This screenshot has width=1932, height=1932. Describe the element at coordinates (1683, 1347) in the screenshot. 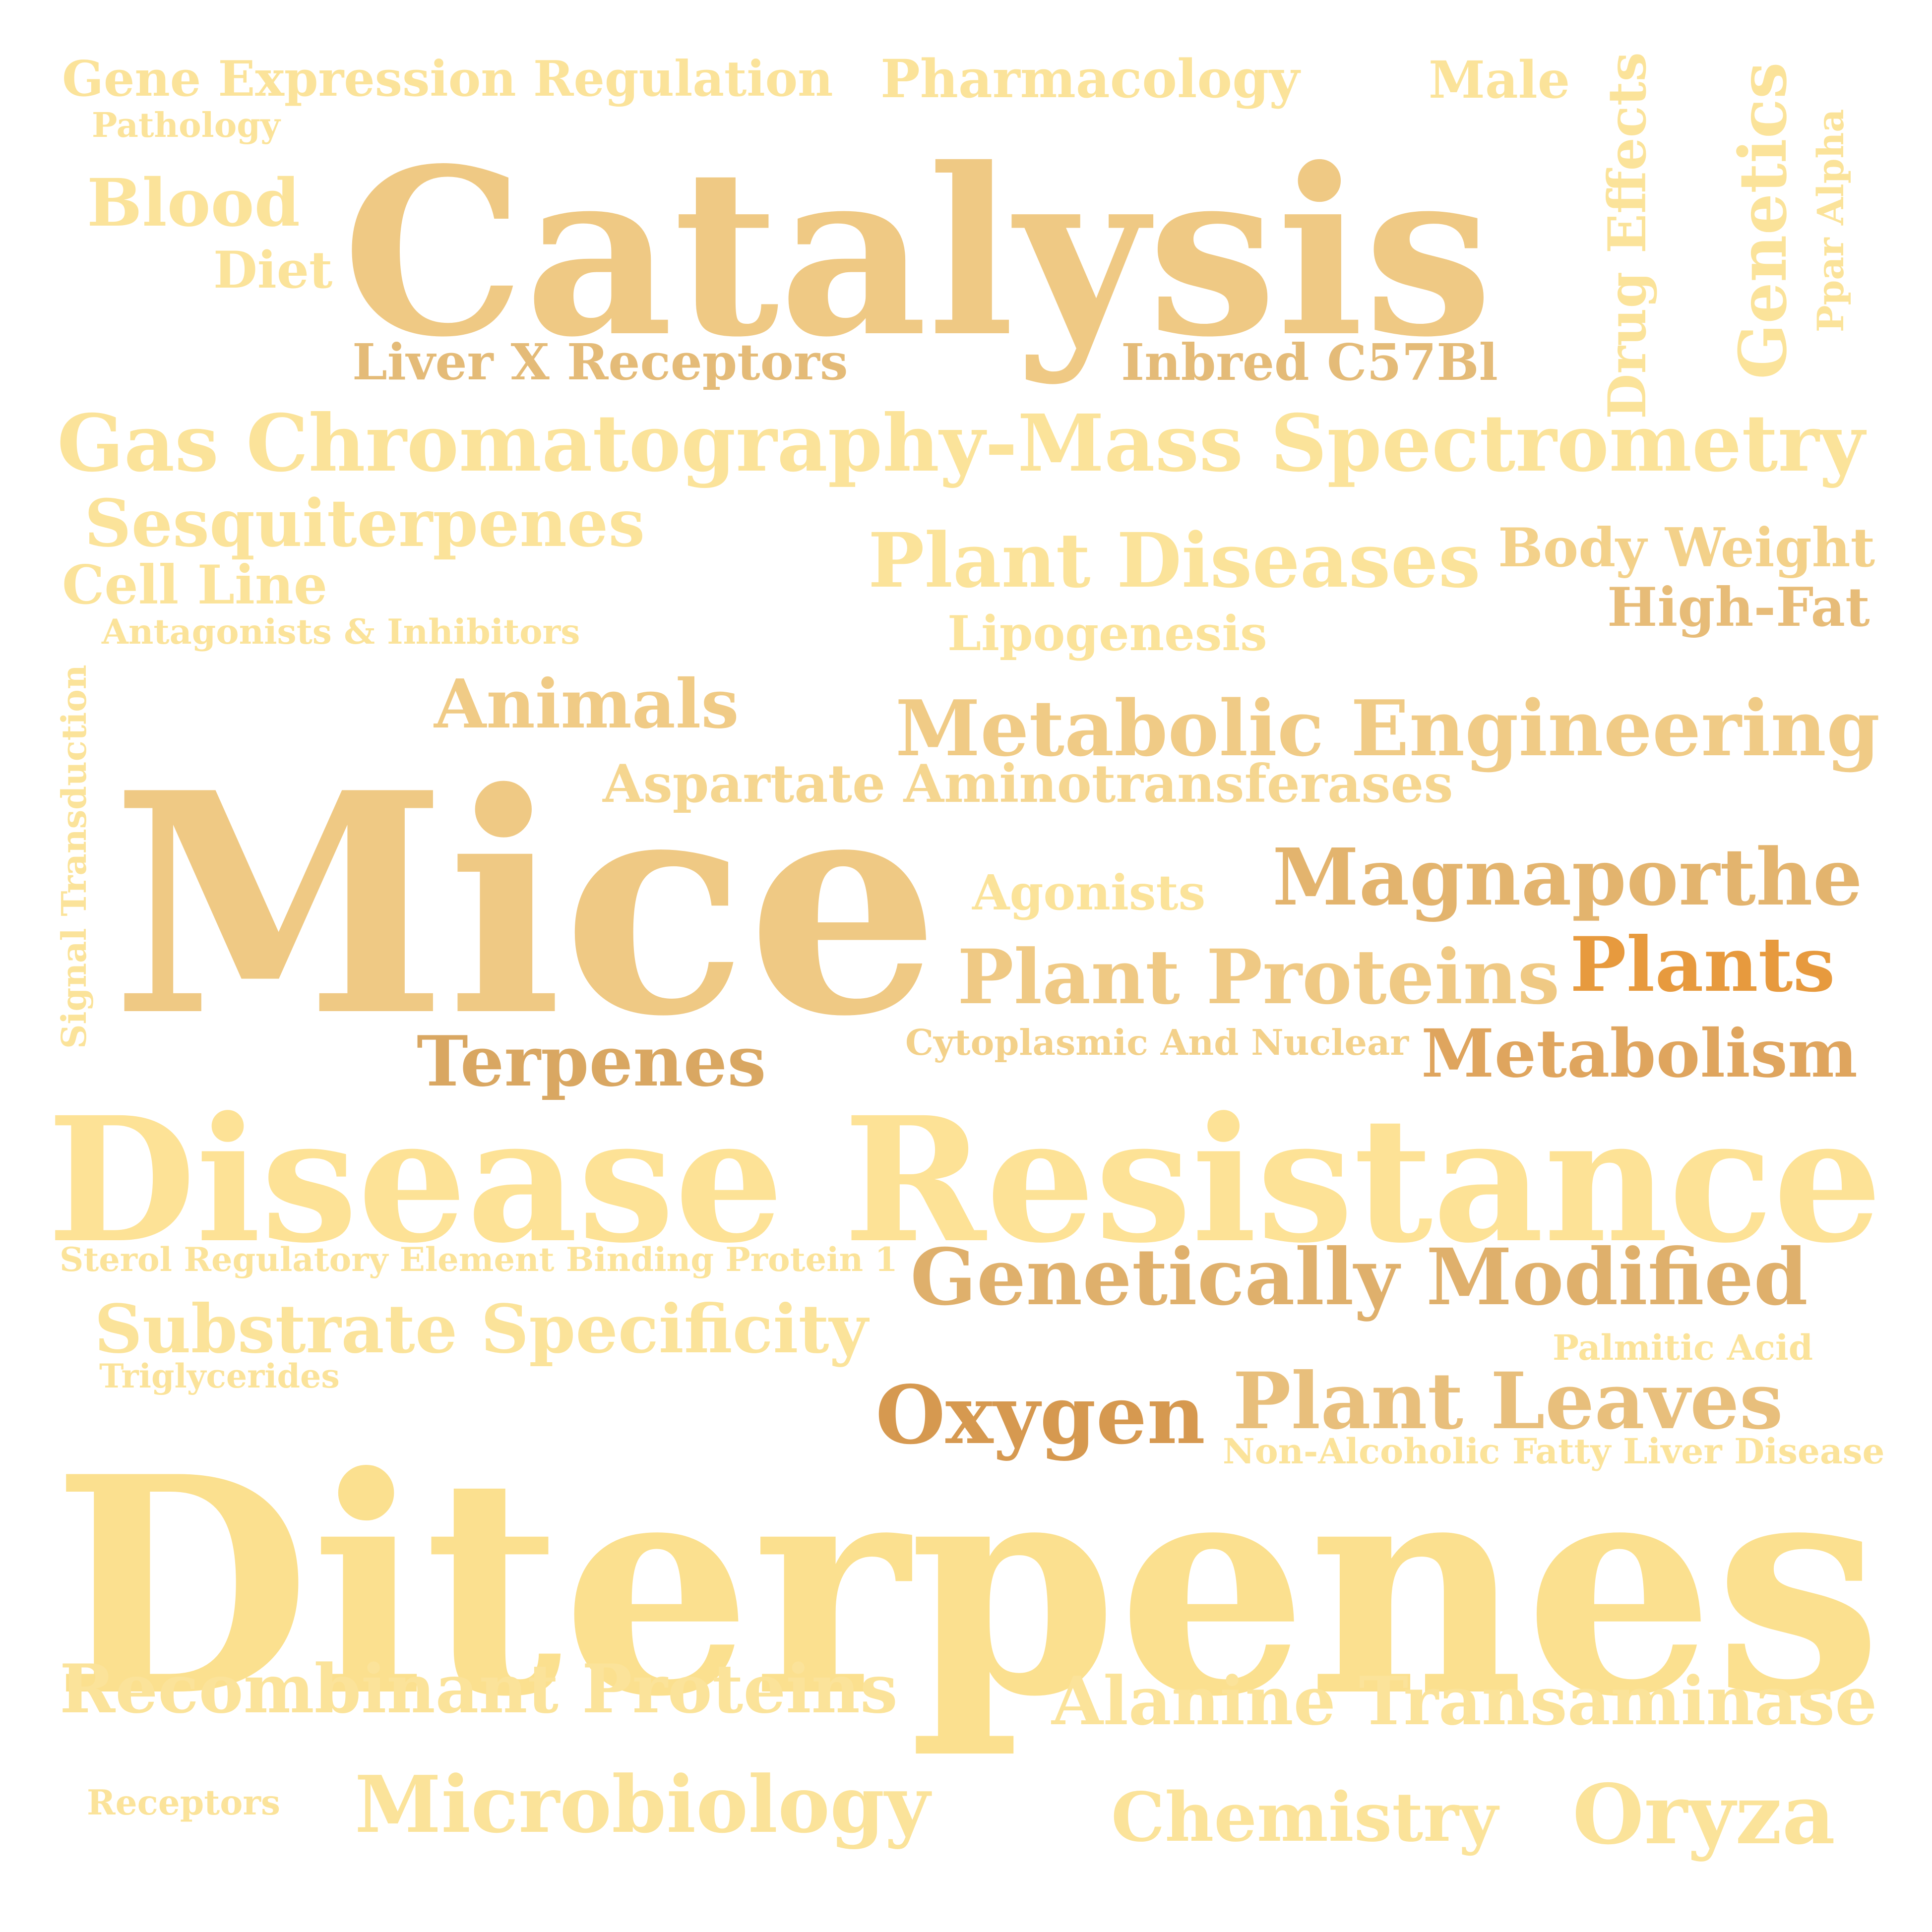

I see `word-palmitic-acid: Palmitic Acid` at that location.